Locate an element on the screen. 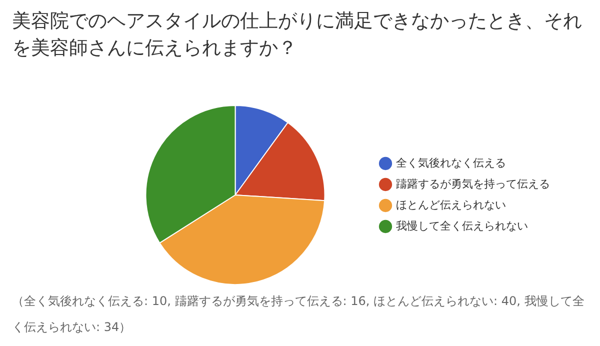  legend-label: 全く気後れなく伝える is located at coordinates (451, 163).